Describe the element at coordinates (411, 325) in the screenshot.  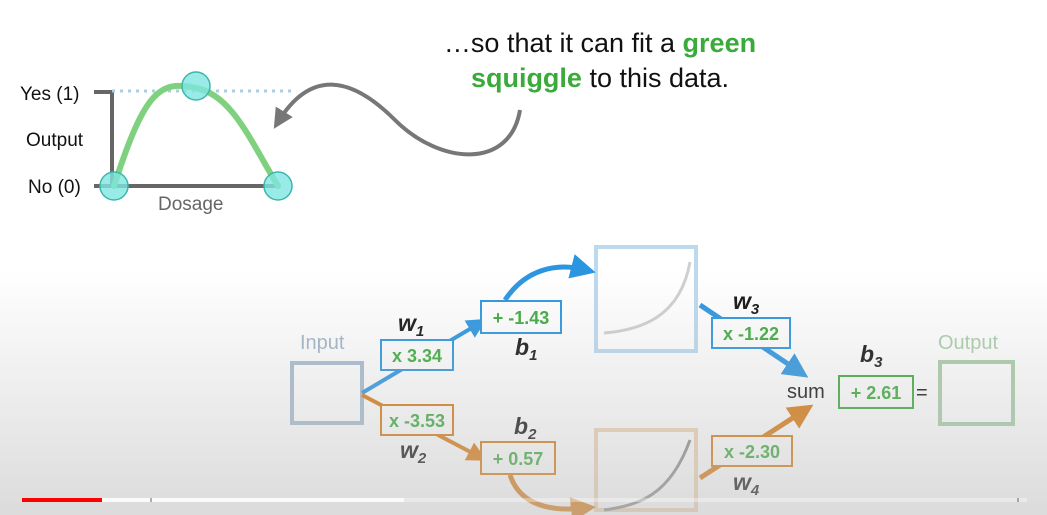
I see `w1-label: w1` at that location.